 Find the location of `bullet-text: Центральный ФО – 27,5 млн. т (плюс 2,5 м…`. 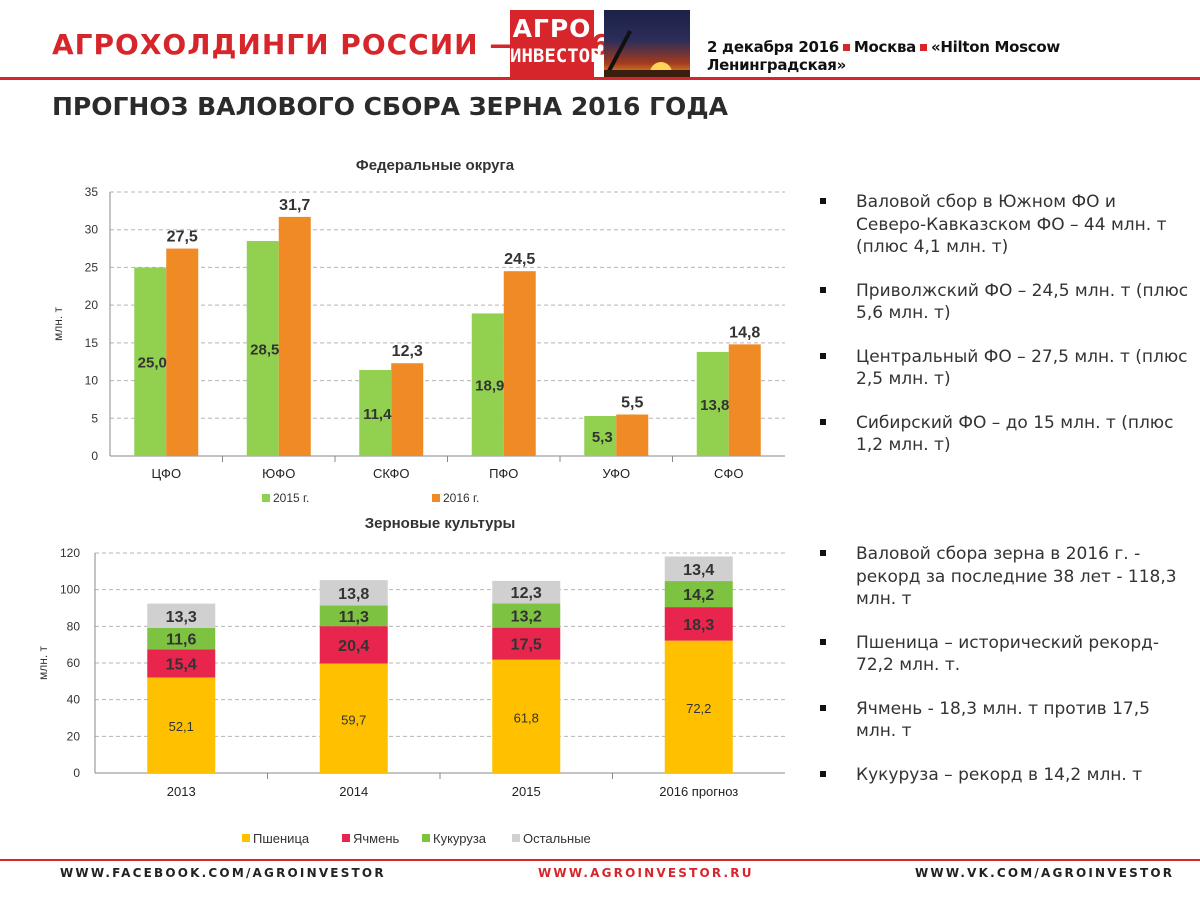

bullet-text: Центральный ФО – 27,5 млн. т (плюс 2,5 м… is located at coordinates (1022, 368).